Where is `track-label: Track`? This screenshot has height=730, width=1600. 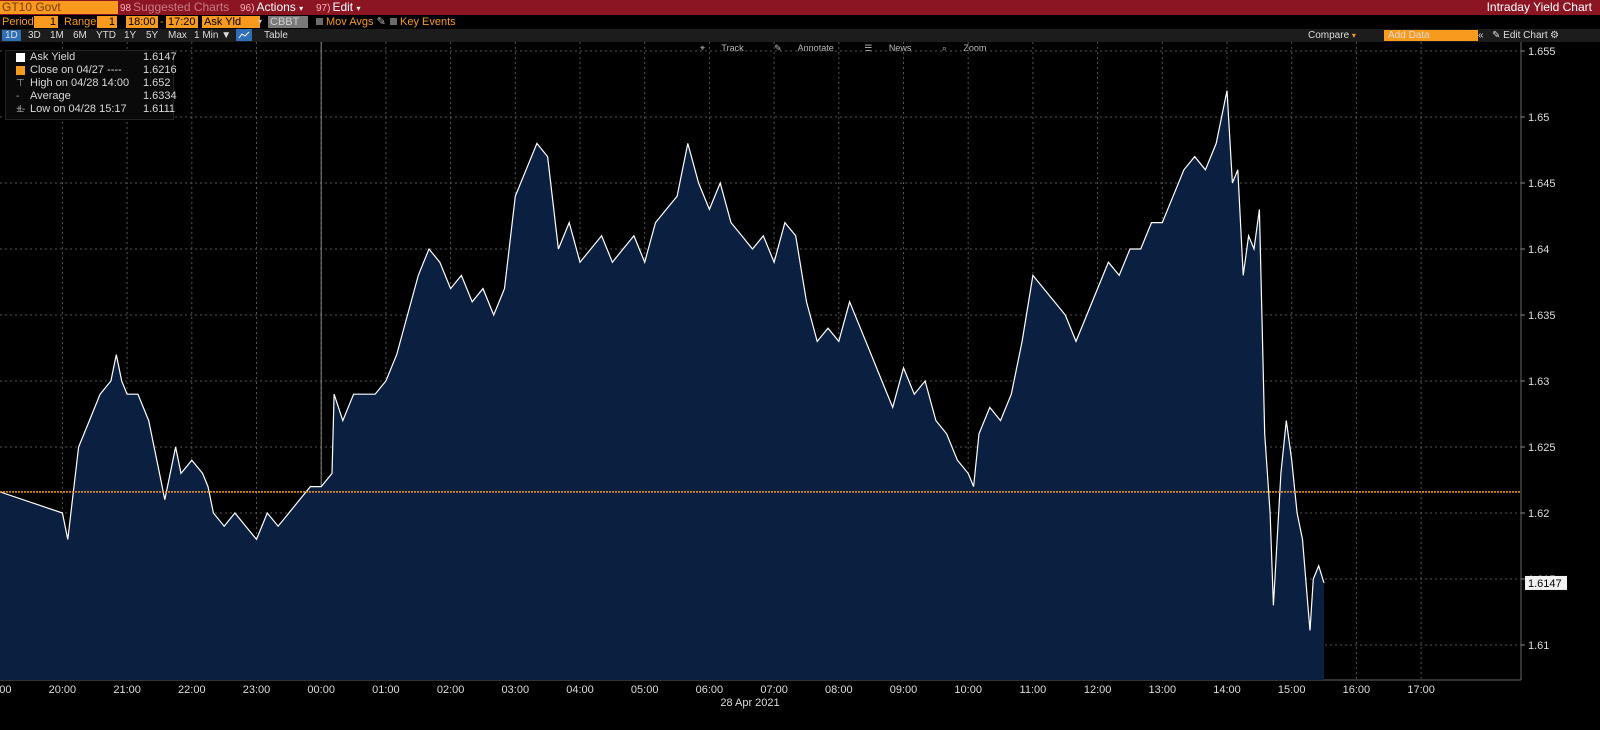
track-label: Track is located at coordinates (732, 48).